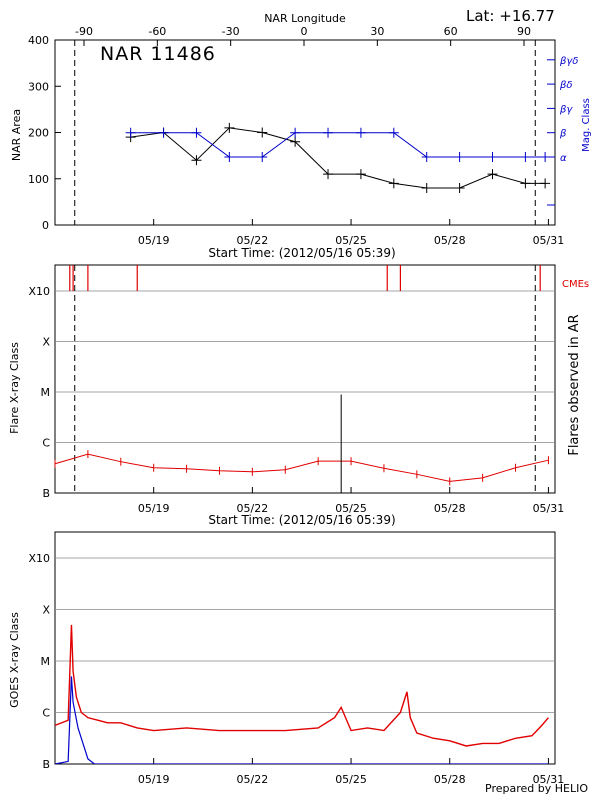  I want to click on goes-long-line, so click(302, 685).